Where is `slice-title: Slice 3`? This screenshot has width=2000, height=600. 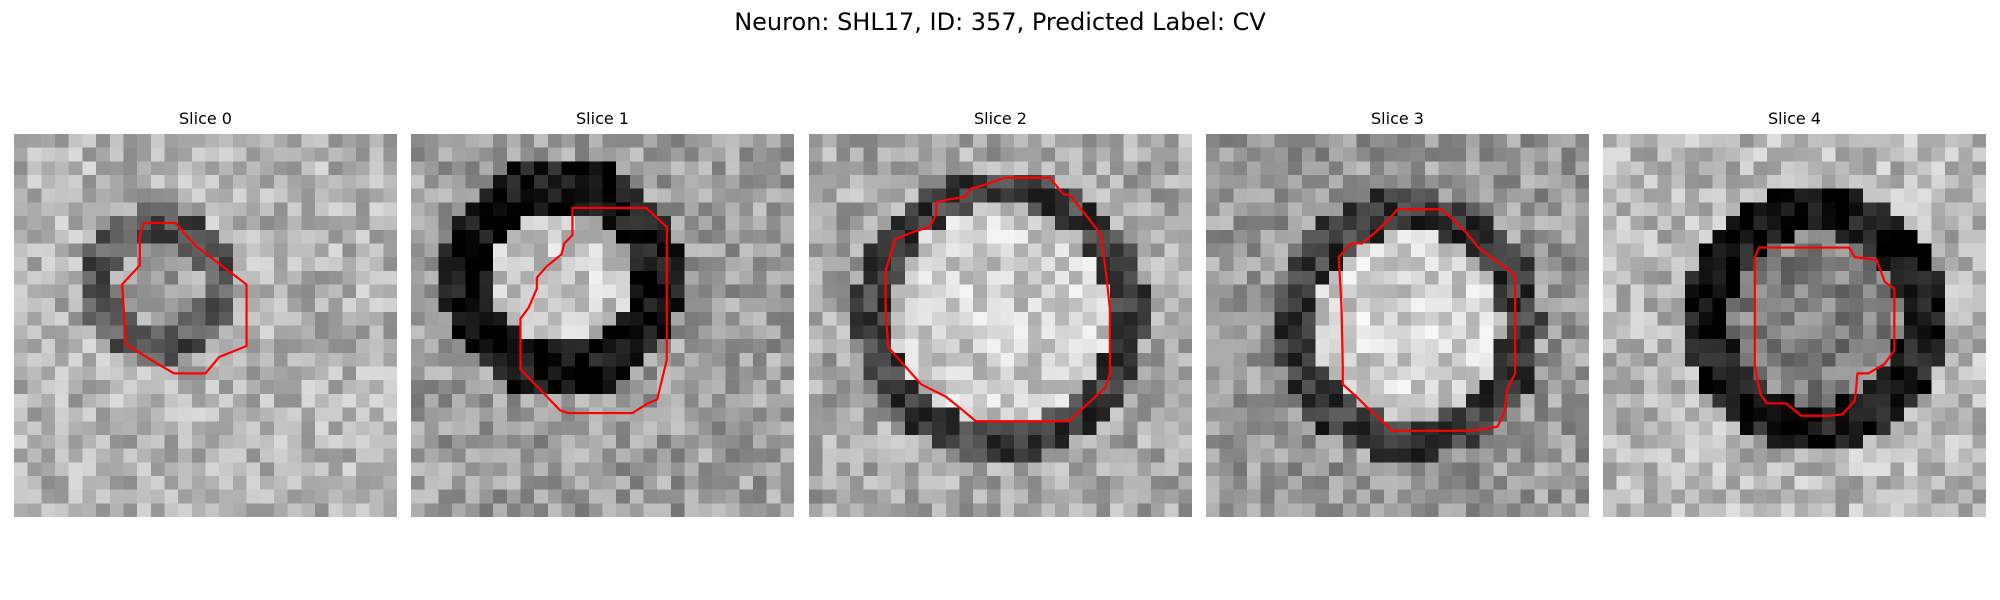 slice-title: Slice 3 is located at coordinates (1397, 118).